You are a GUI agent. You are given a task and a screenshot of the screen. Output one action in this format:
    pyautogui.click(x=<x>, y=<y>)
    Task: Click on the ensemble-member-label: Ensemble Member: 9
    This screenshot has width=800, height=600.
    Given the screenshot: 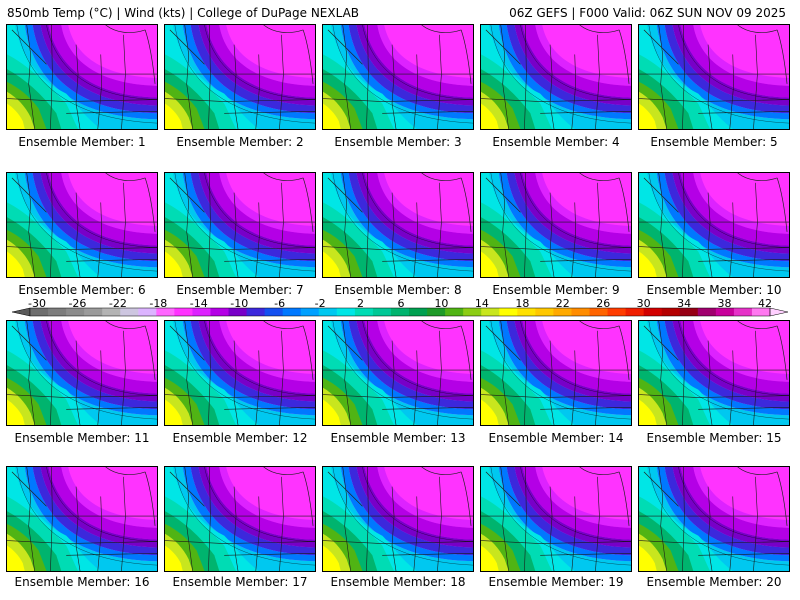 What is the action you would take?
    pyautogui.click(x=556, y=290)
    